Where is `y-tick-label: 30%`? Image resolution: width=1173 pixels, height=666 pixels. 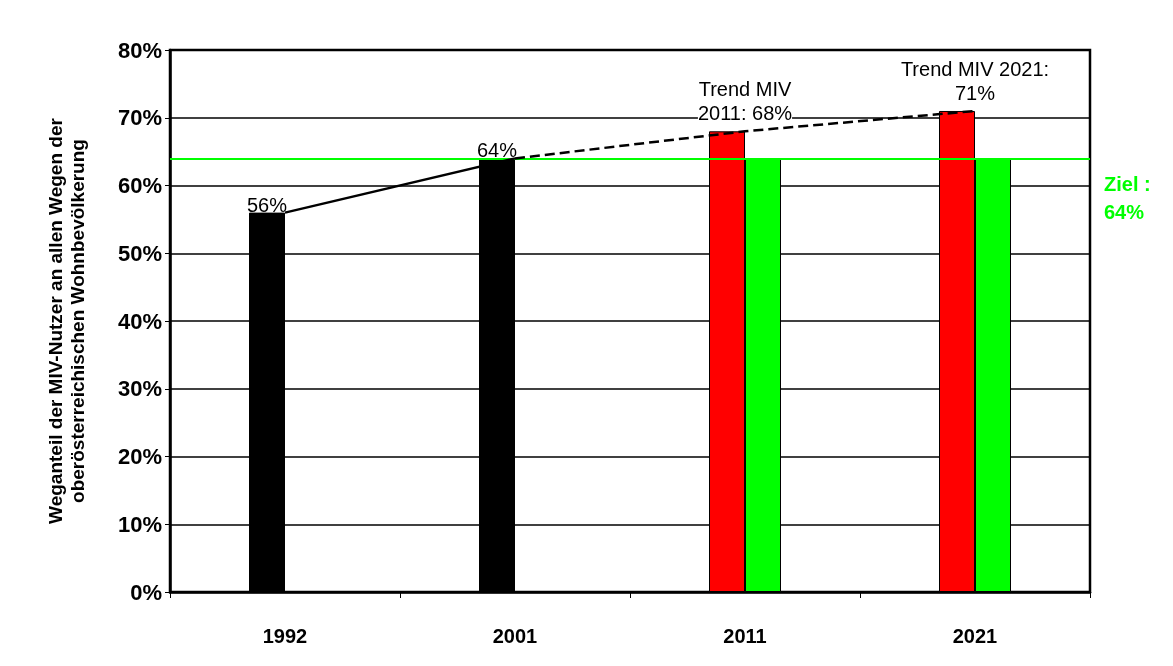
y-tick-label: 30% is located at coordinates (139, 389).